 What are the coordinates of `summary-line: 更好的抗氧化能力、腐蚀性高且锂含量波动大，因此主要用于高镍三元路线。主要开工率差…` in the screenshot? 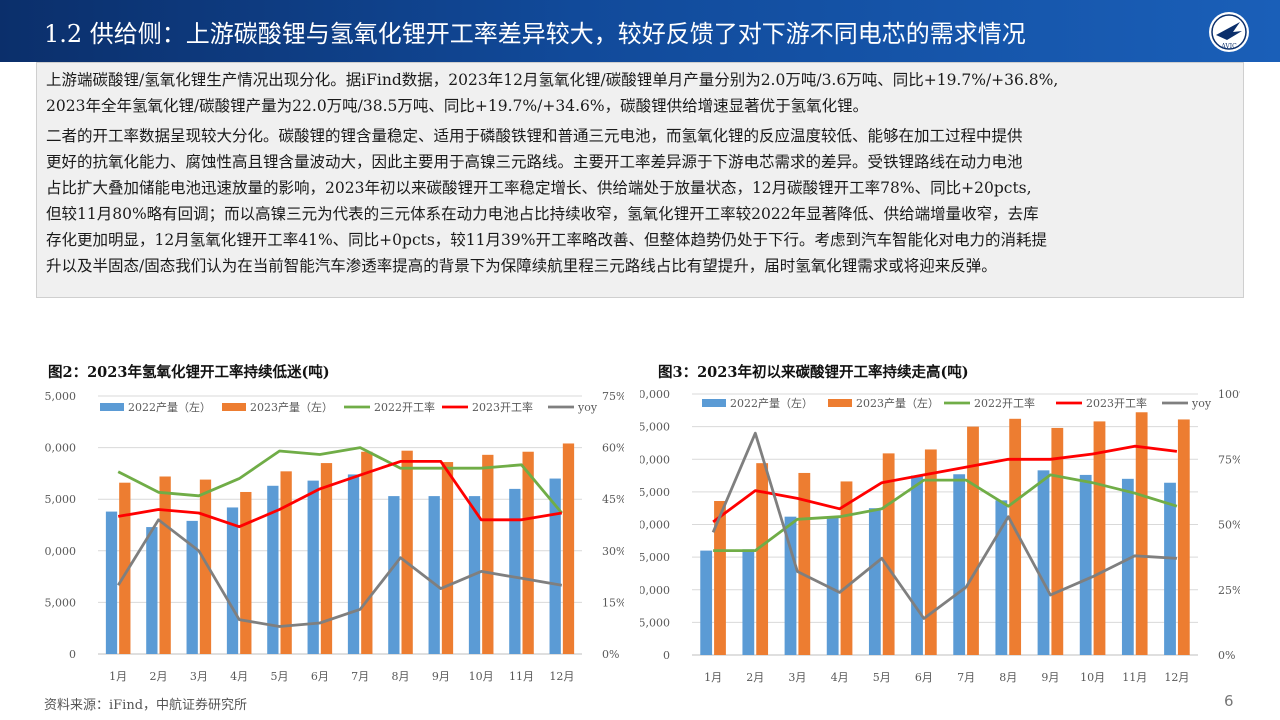 It's located at (534, 162).